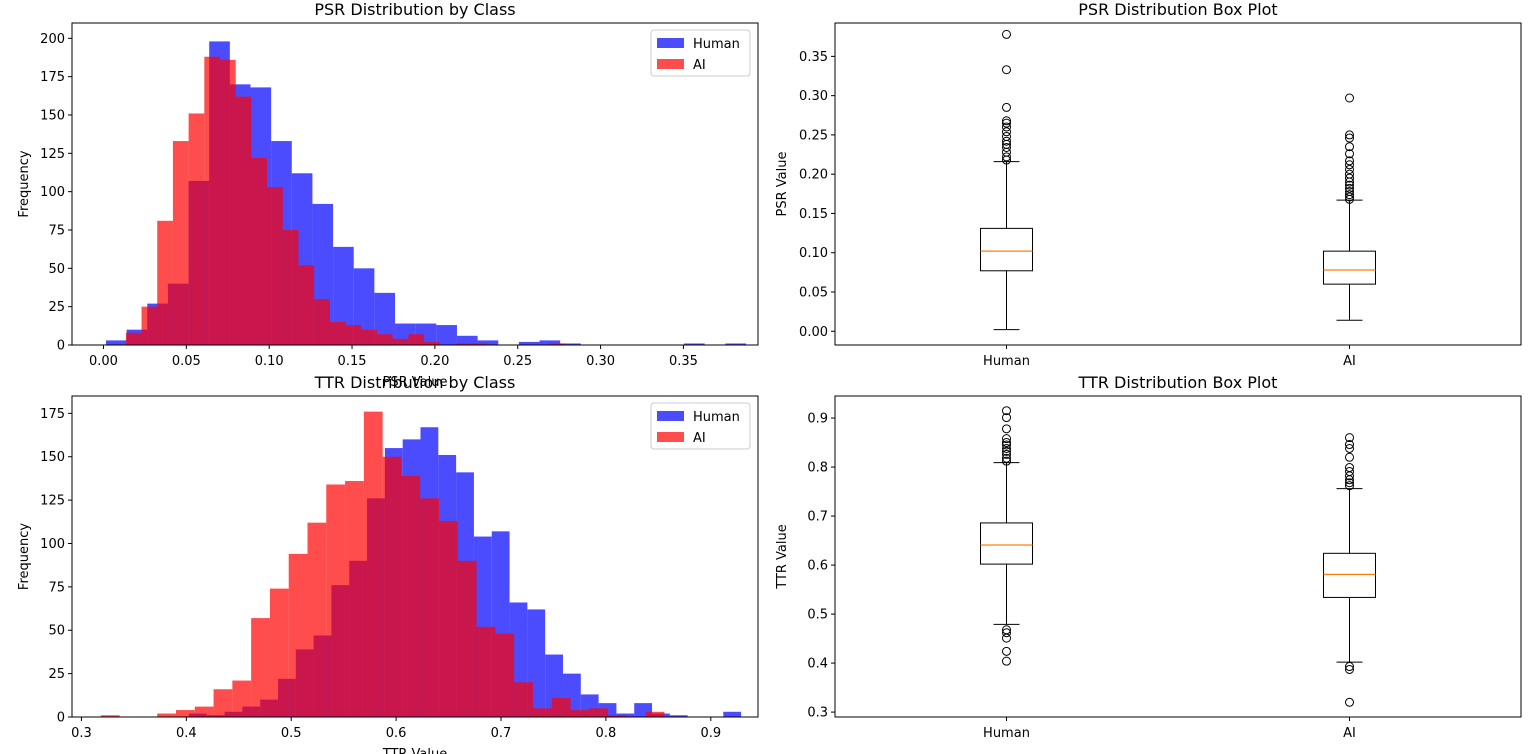 The width and height of the screenshot is (1536, 754). I want to click on y-axis-label: PSR Value, so click(782, 184).